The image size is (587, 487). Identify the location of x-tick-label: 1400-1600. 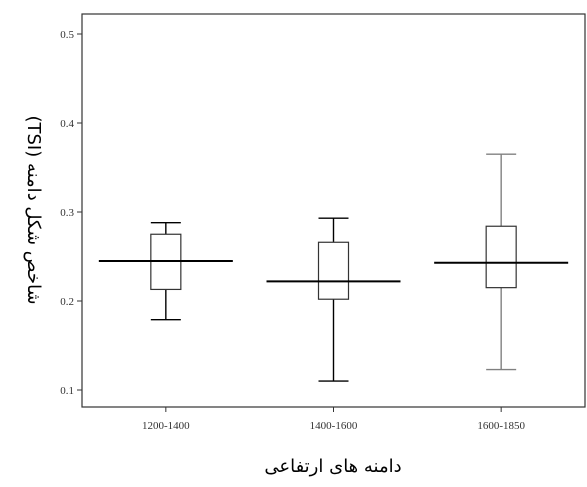
(334, 426).